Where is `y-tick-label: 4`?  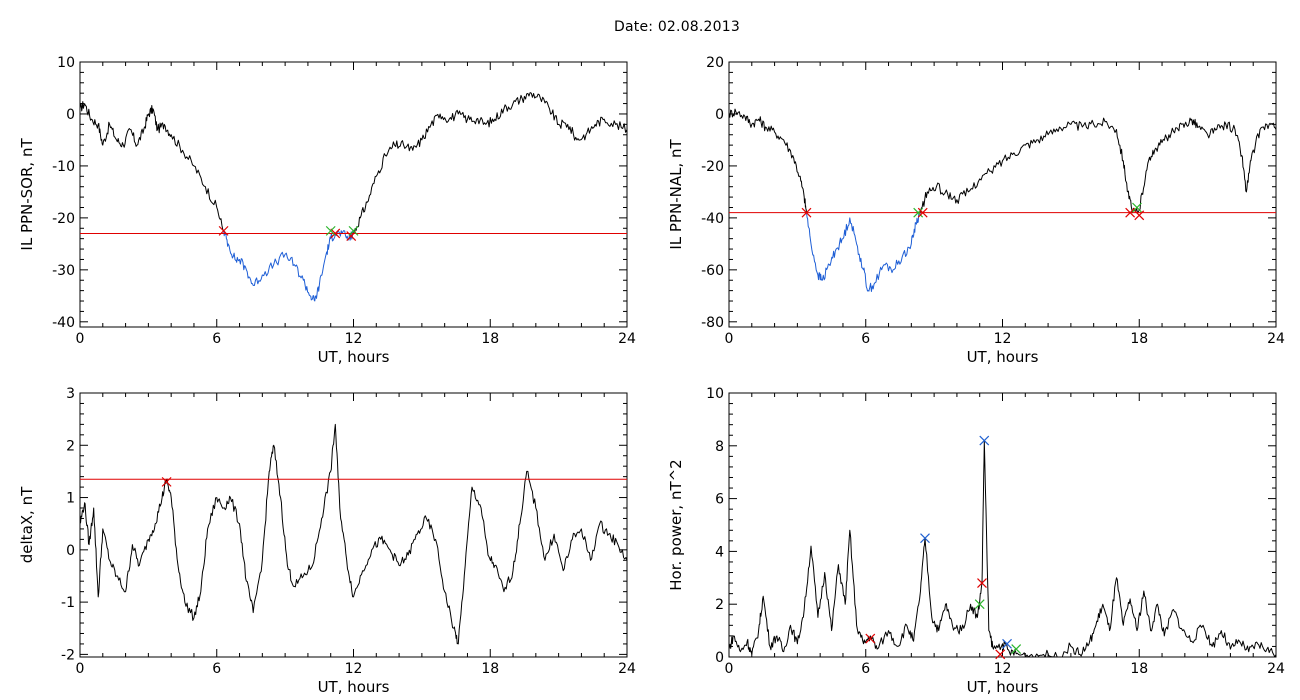
y-tick-label: 4 is located at coordinates (719, 552).